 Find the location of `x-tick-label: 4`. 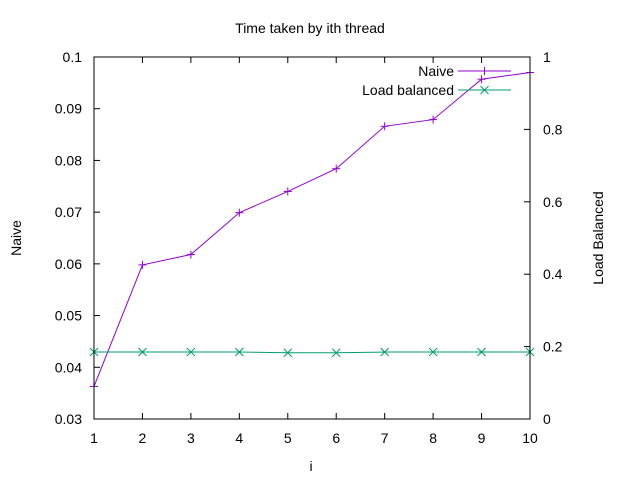

x-tick-label: 4 is located at coordinates (239, 438).